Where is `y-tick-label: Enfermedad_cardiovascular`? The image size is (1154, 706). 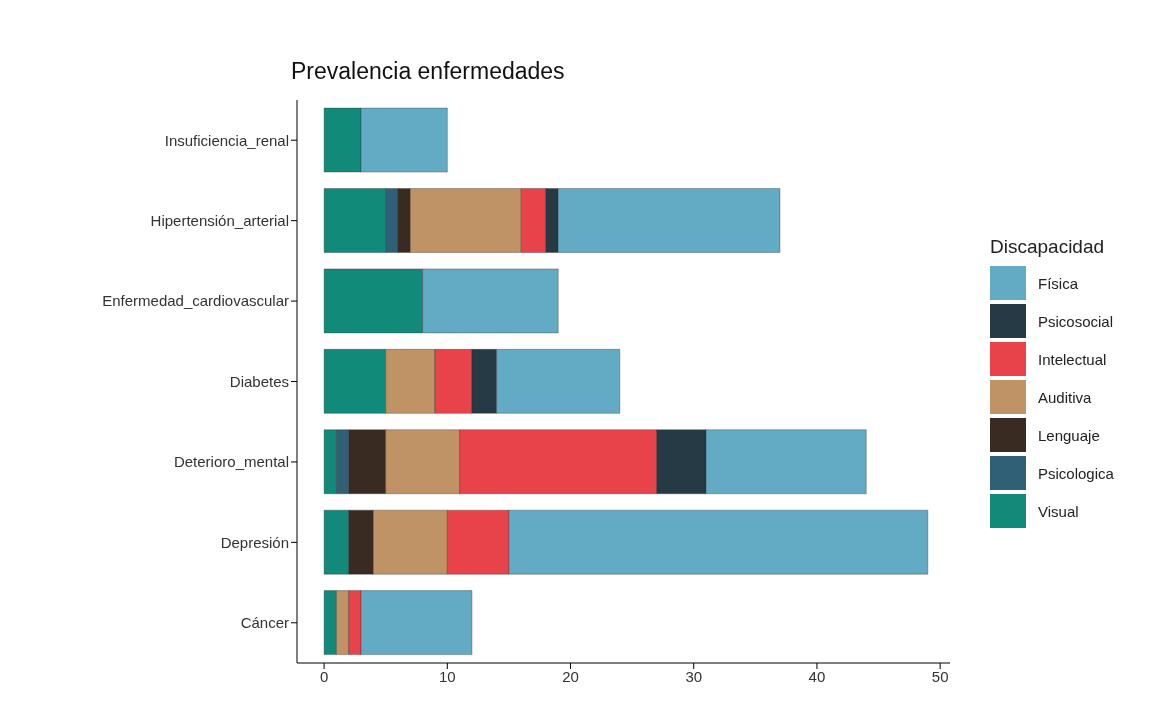
y-tick-label: Enfermedad_cardiovascular is located at coordinates (195, 301).